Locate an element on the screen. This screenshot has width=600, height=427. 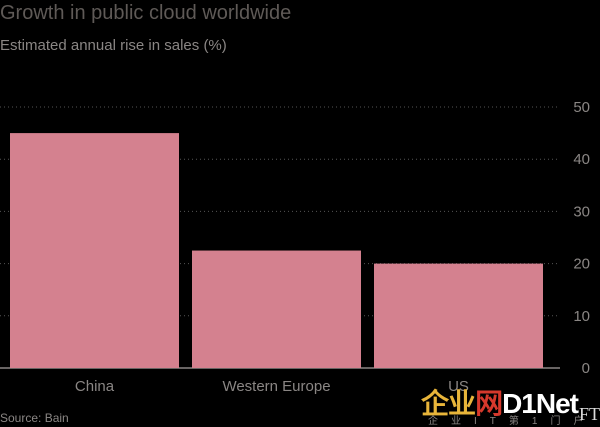
x-tick-label: China is located at coordinates (95, 386).